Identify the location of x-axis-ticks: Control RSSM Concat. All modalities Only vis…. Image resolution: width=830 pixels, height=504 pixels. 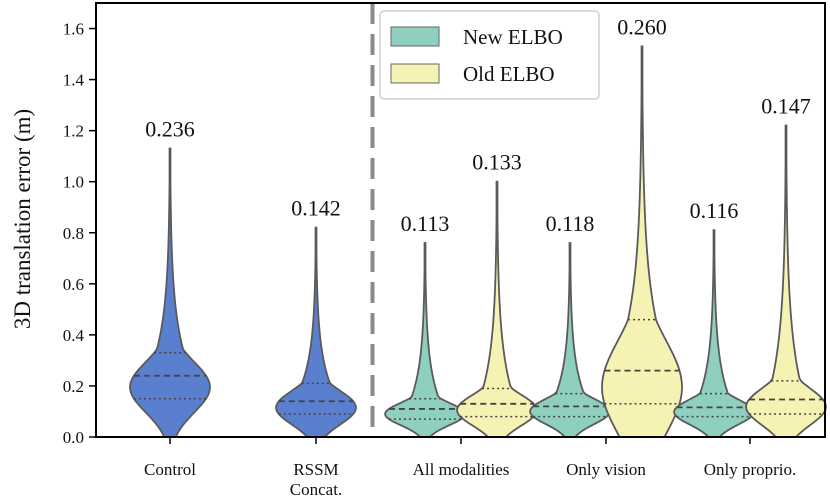
(470, 468).